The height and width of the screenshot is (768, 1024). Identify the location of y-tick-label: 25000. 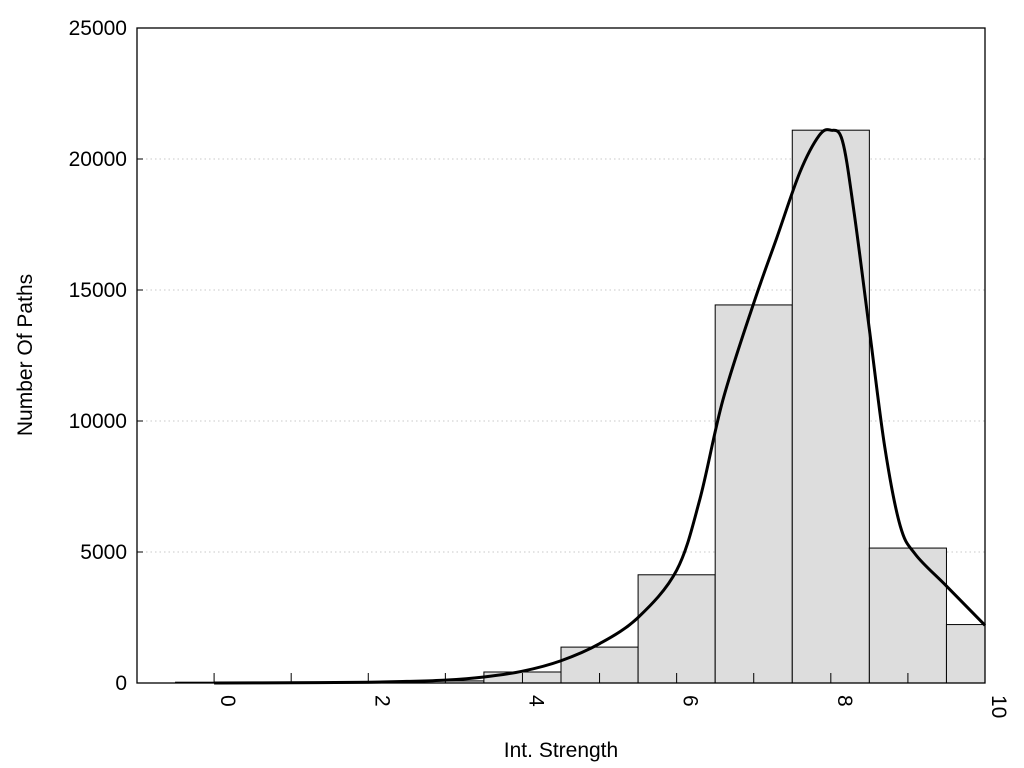
(98, 28).